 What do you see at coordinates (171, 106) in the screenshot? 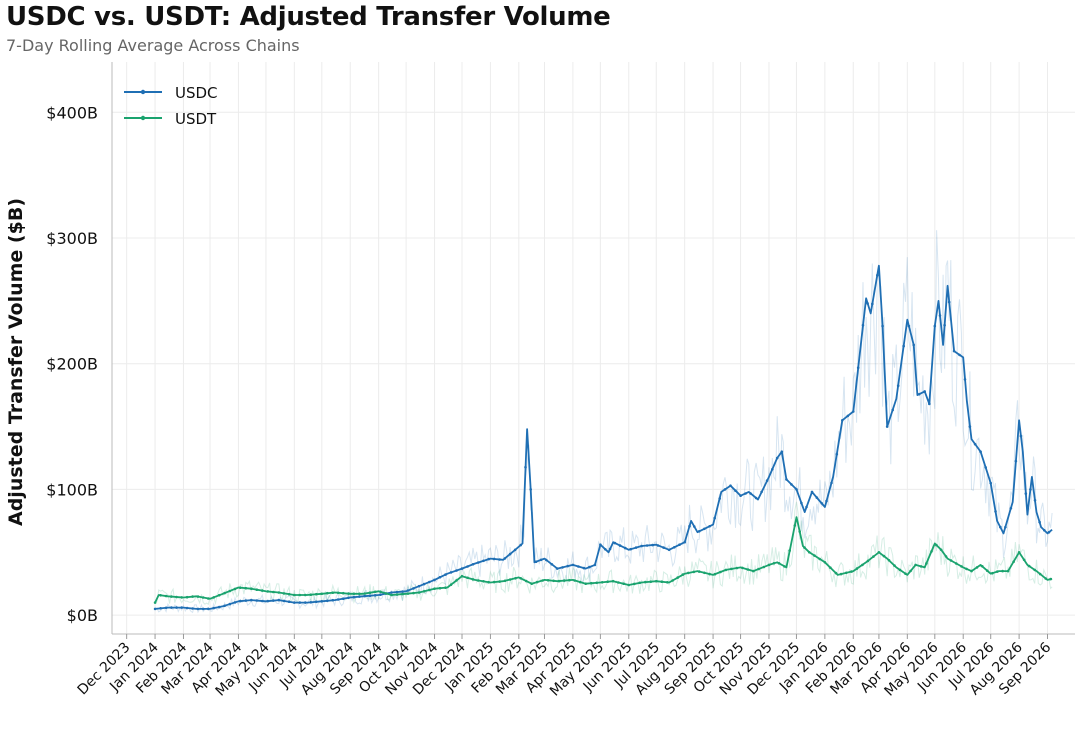
I see `legend: USDC USDT` at bounding box center [171, 106].